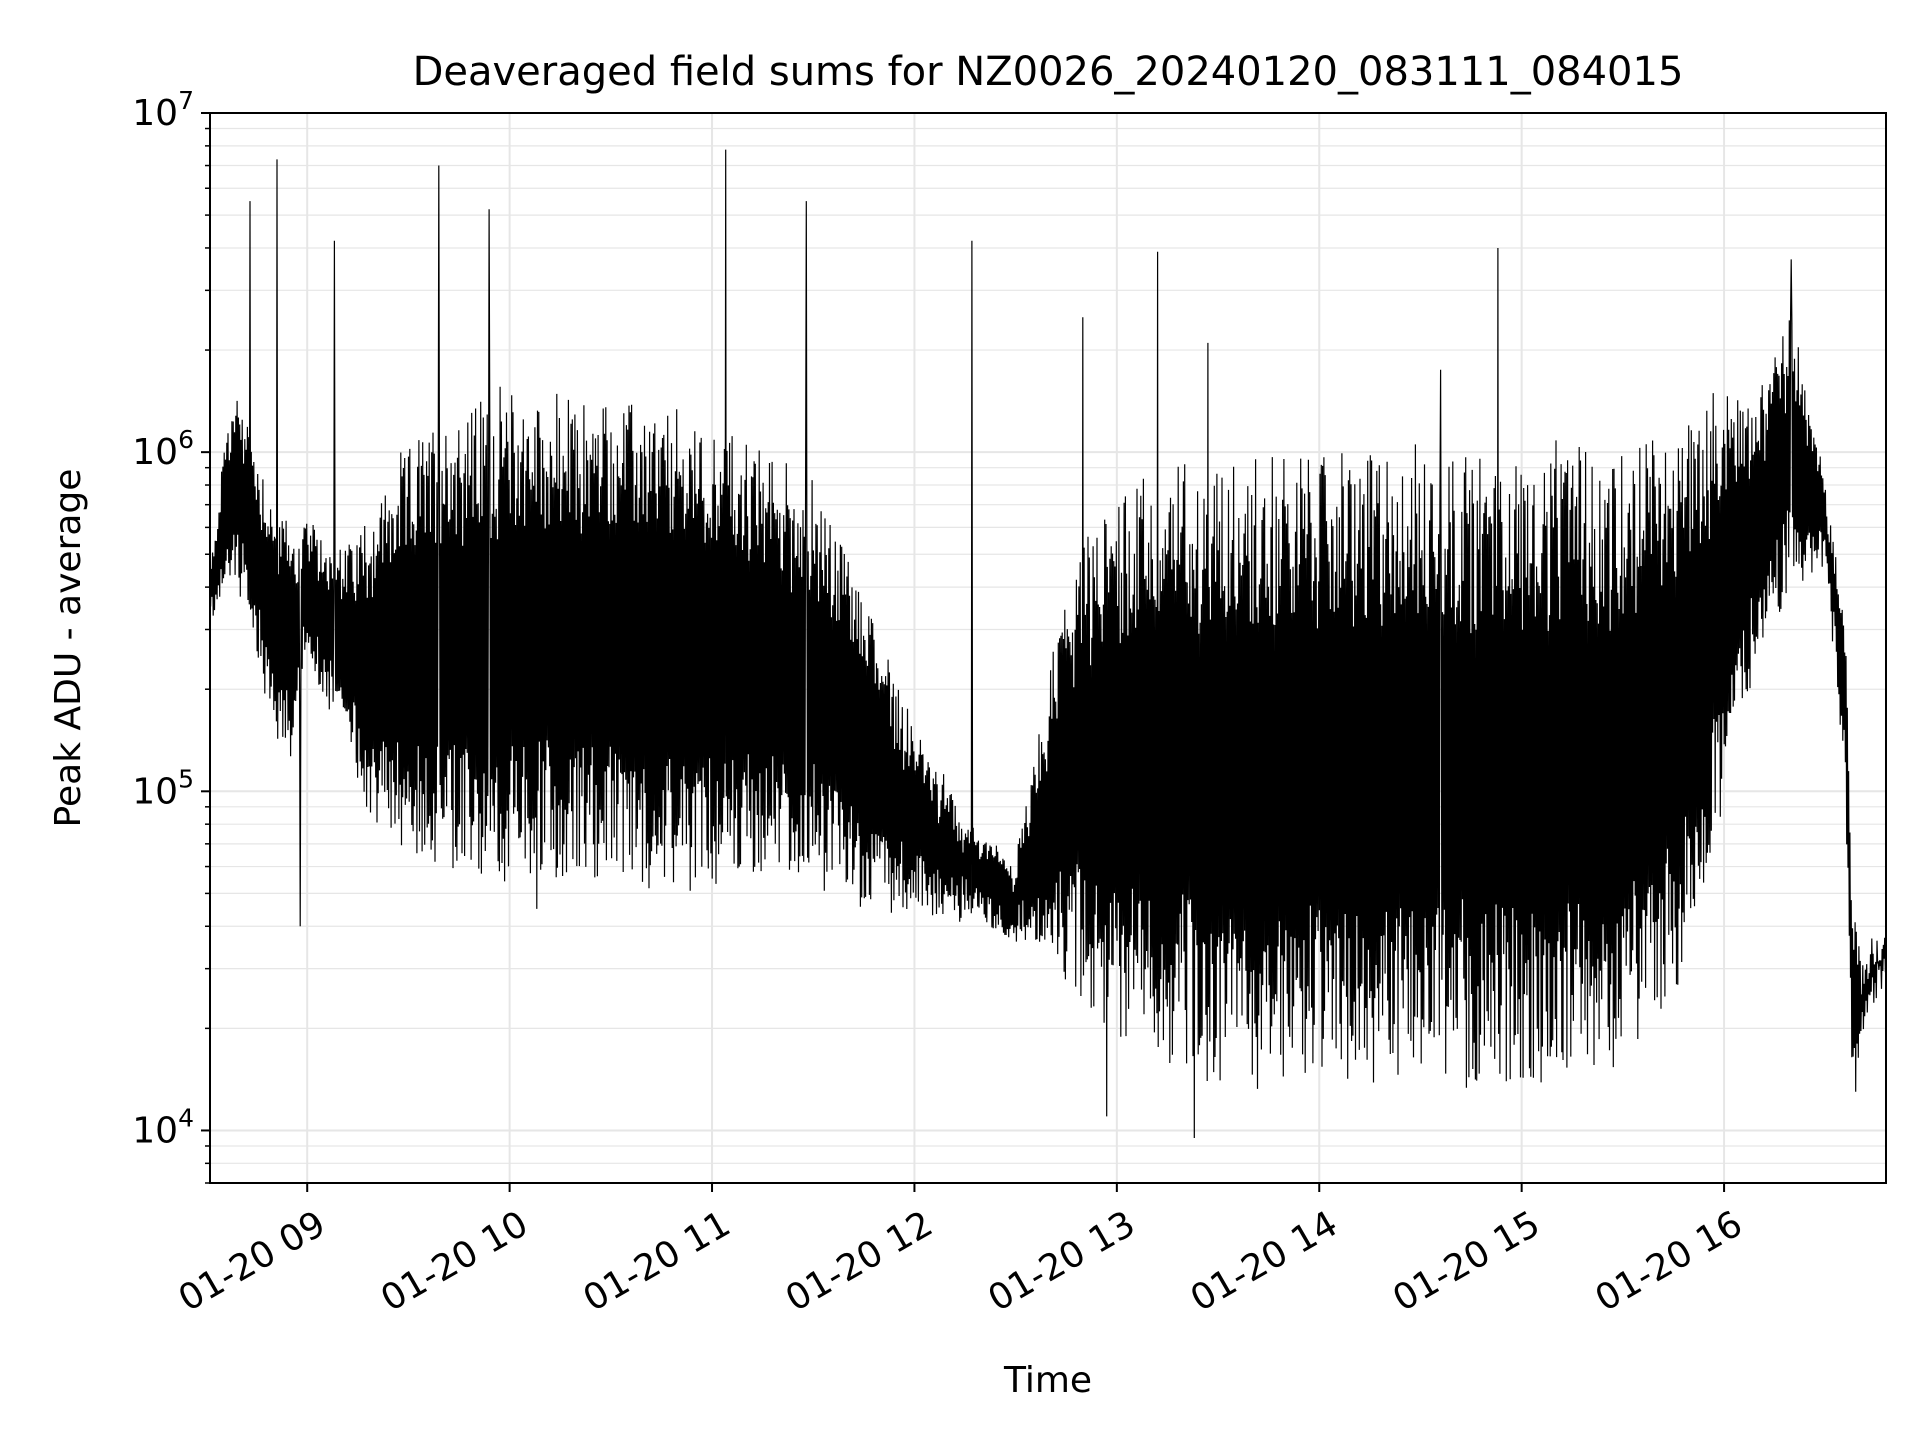  I want to click on y-tick-label: 10⁴, so click(163, 1127).